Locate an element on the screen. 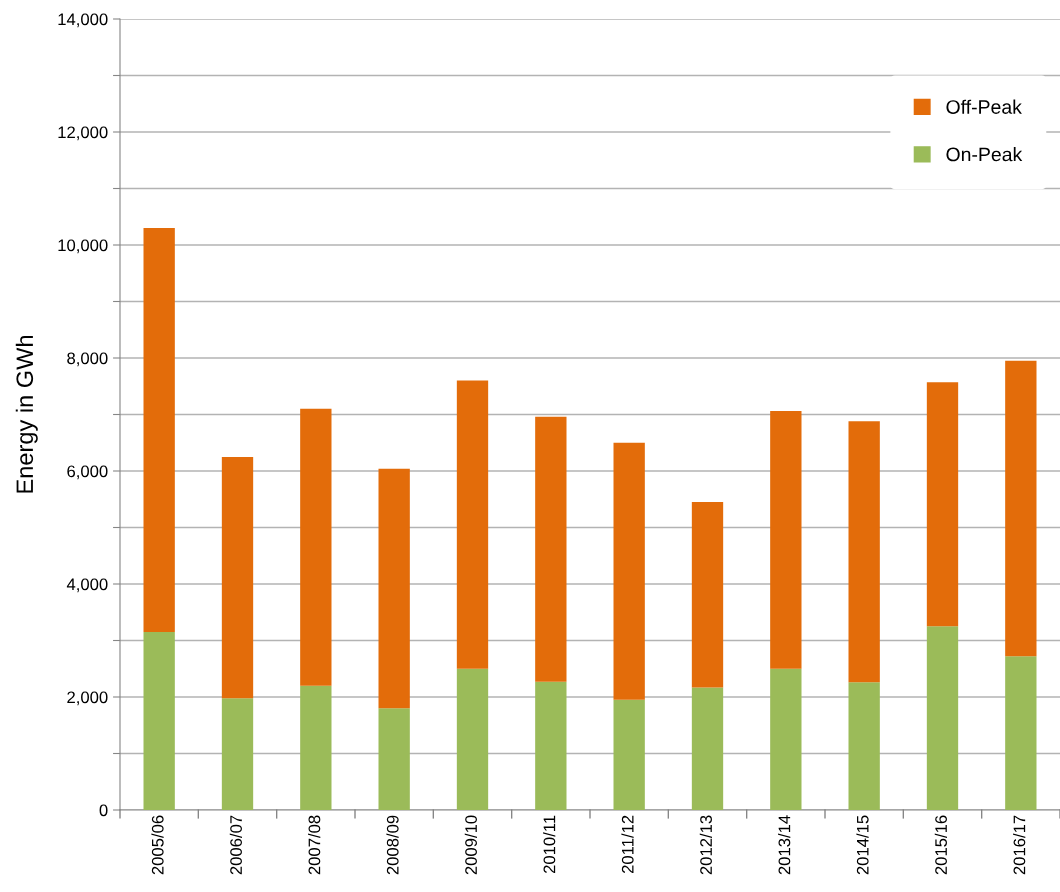 Image resolution: width=1060 pixels, height=892 pixels. x-tick-label: 2015/16 is located at coordinates (940, 845).